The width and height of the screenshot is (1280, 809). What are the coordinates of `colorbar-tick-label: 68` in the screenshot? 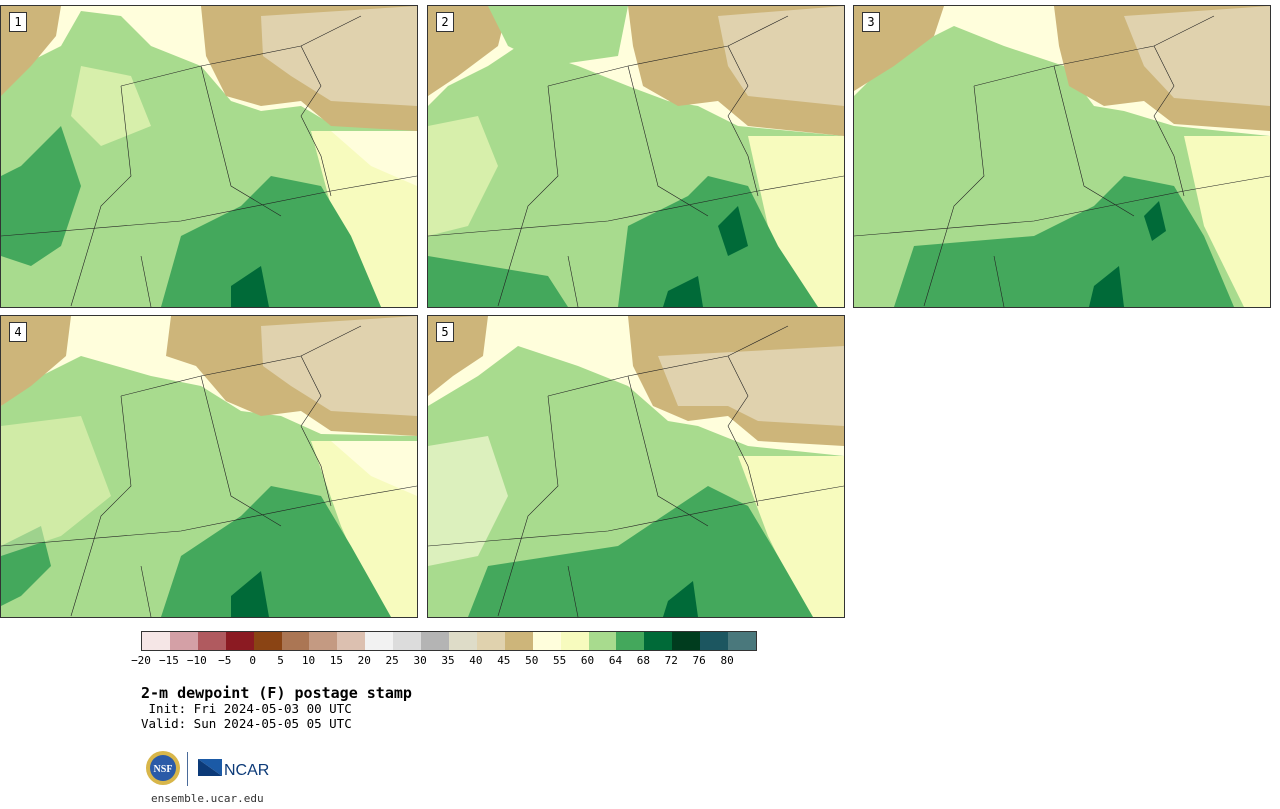 It's located at (643, 660).